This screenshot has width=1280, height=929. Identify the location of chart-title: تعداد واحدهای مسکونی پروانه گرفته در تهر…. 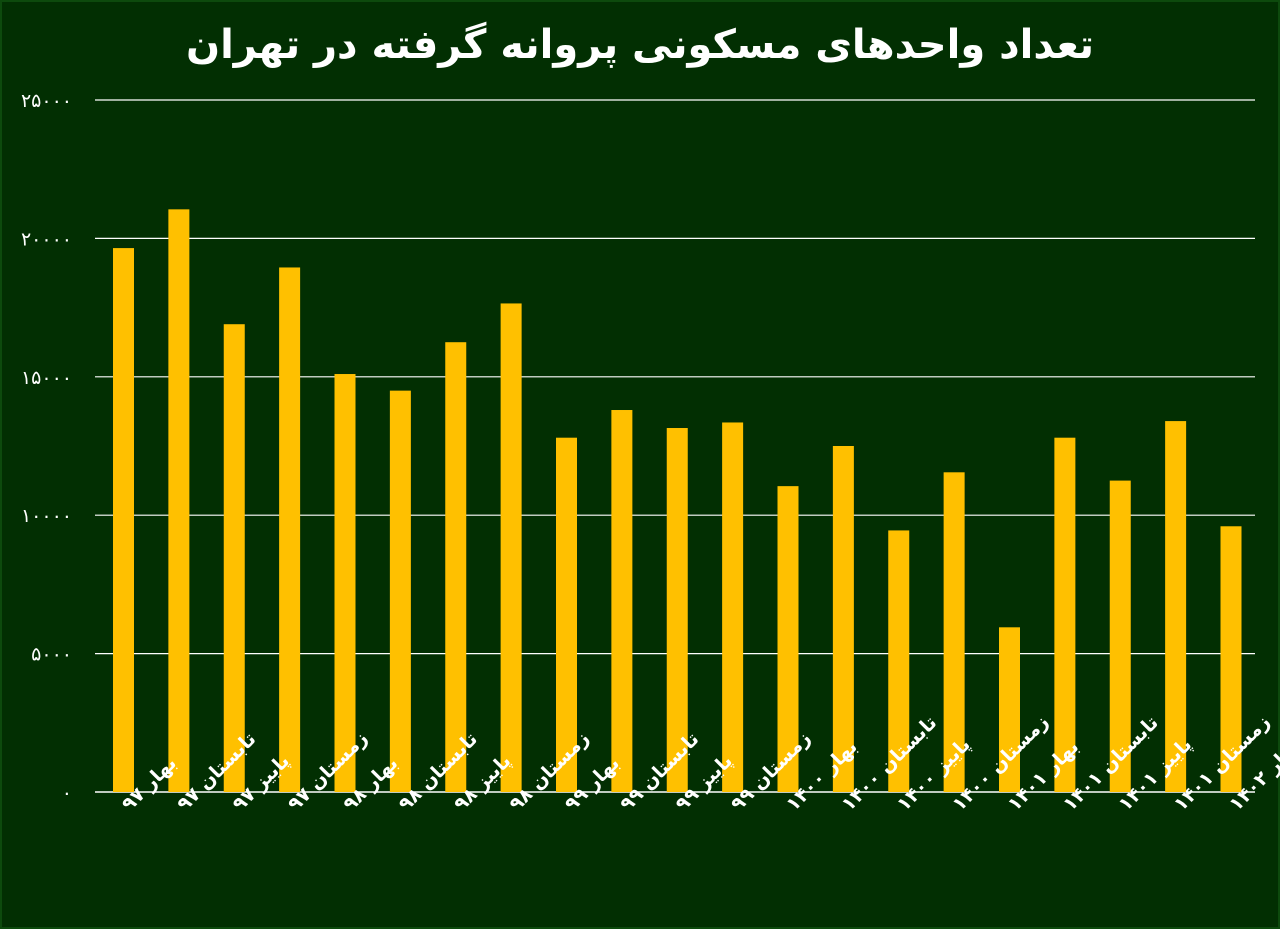
(640, 45).